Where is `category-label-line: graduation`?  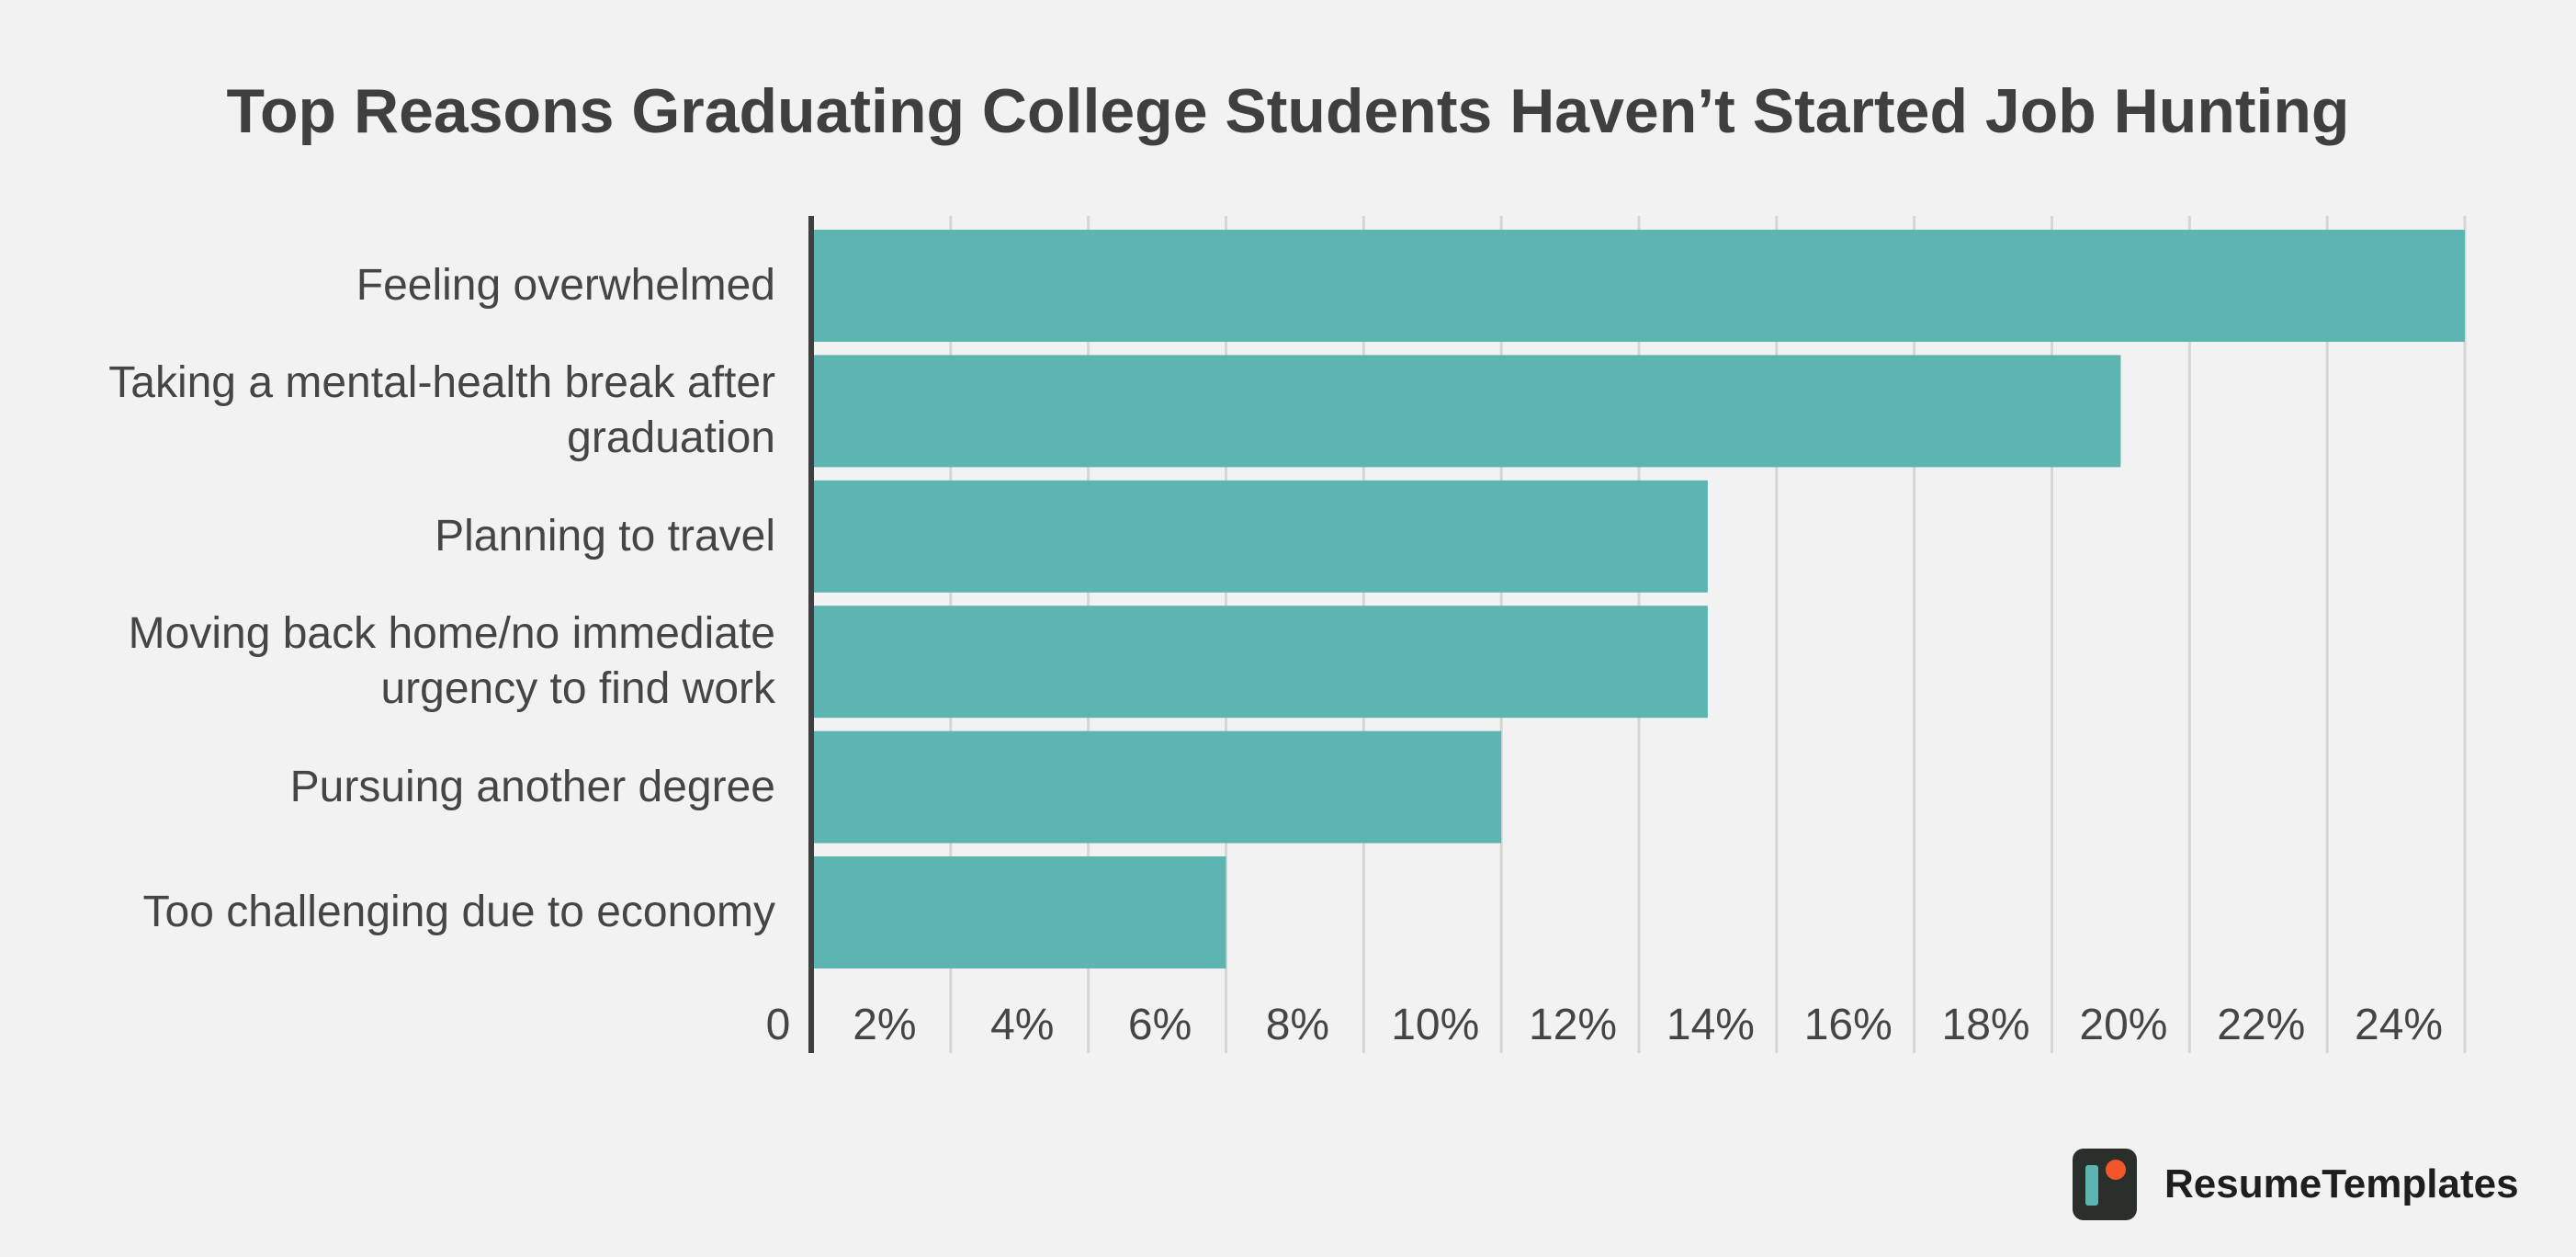
category-label-line: graduation is located at coordinates (671, 438).